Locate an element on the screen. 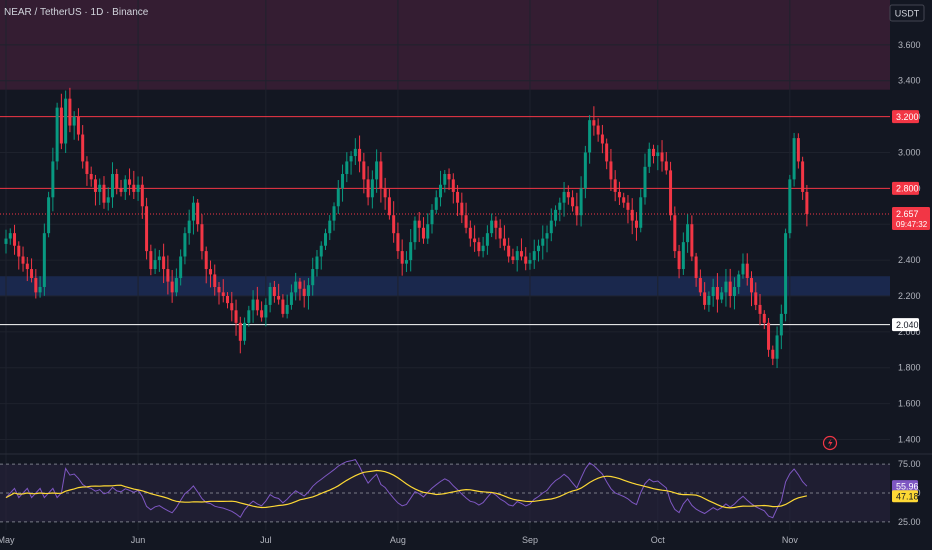 Image resolution: width=932 pixels, height=550 pixels. time-axis: May Jun Jul Aug Sep Oct Nov is located at coordinates (399, 540).